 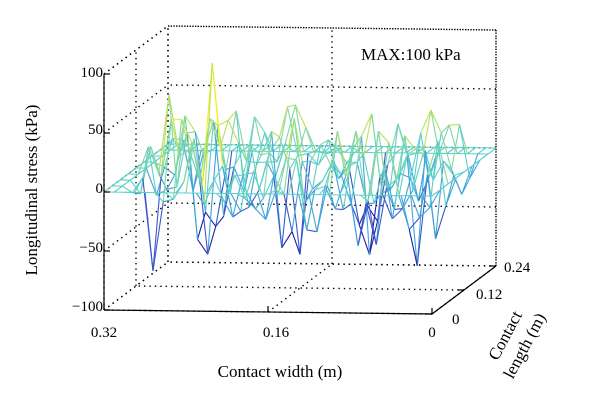 I want to click on z-tick-label: 100, so click(x=92, y=73).